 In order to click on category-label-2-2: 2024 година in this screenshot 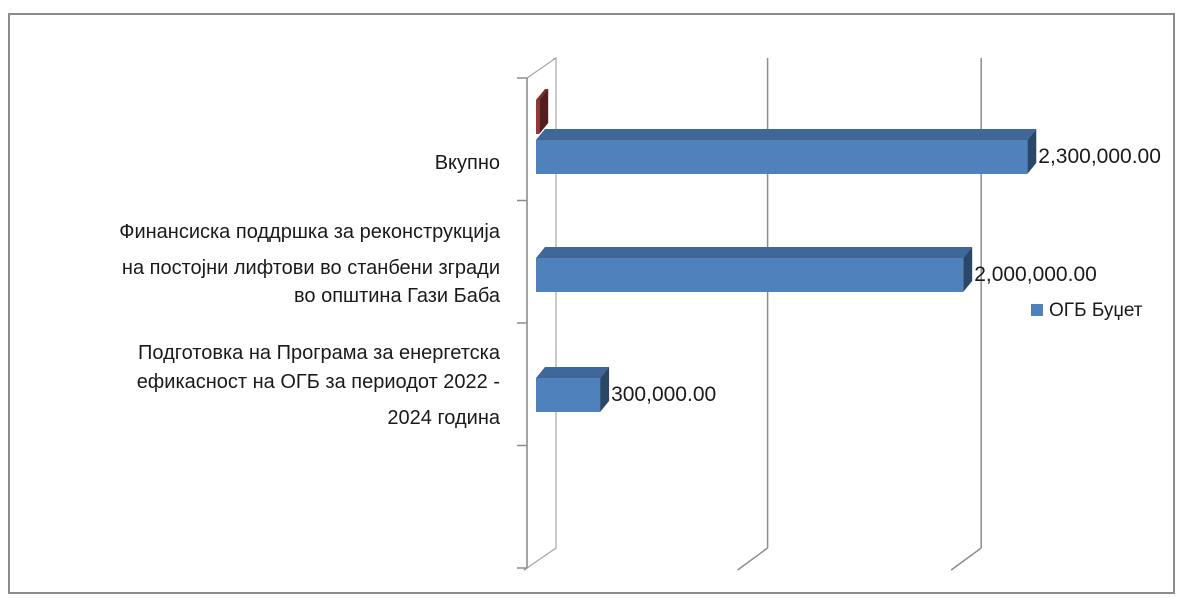, I will do `click(443, 418)`.